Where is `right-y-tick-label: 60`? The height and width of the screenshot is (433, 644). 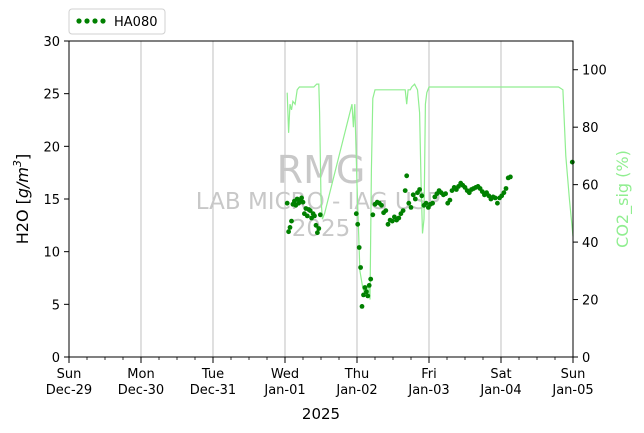
right-y-tick-label: 60 is located at coordinates (590, 186).